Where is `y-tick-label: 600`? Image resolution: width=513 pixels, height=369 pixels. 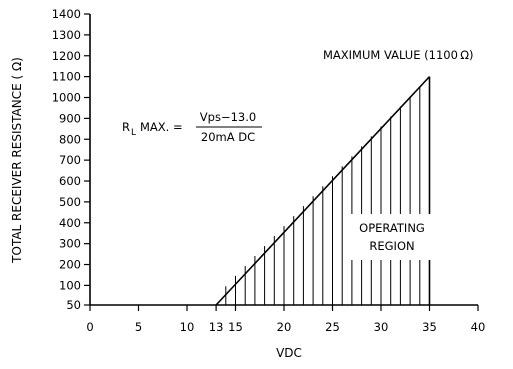
y-tick-label: 600 is located at coordinates (70, 181).